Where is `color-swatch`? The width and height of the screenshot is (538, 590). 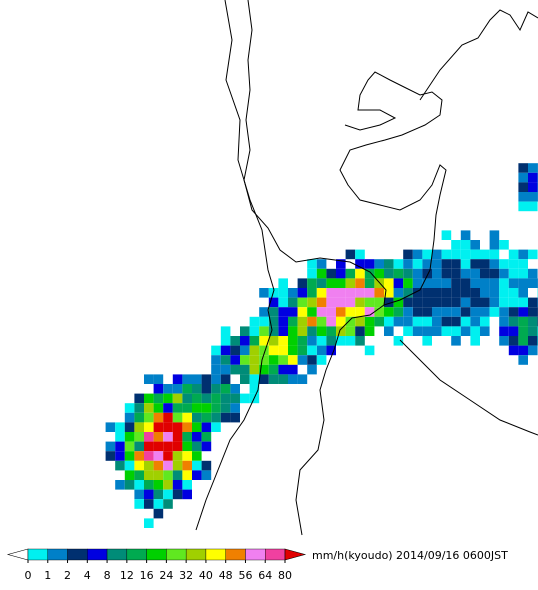 color-swatch is located at coordinates (255, 554).